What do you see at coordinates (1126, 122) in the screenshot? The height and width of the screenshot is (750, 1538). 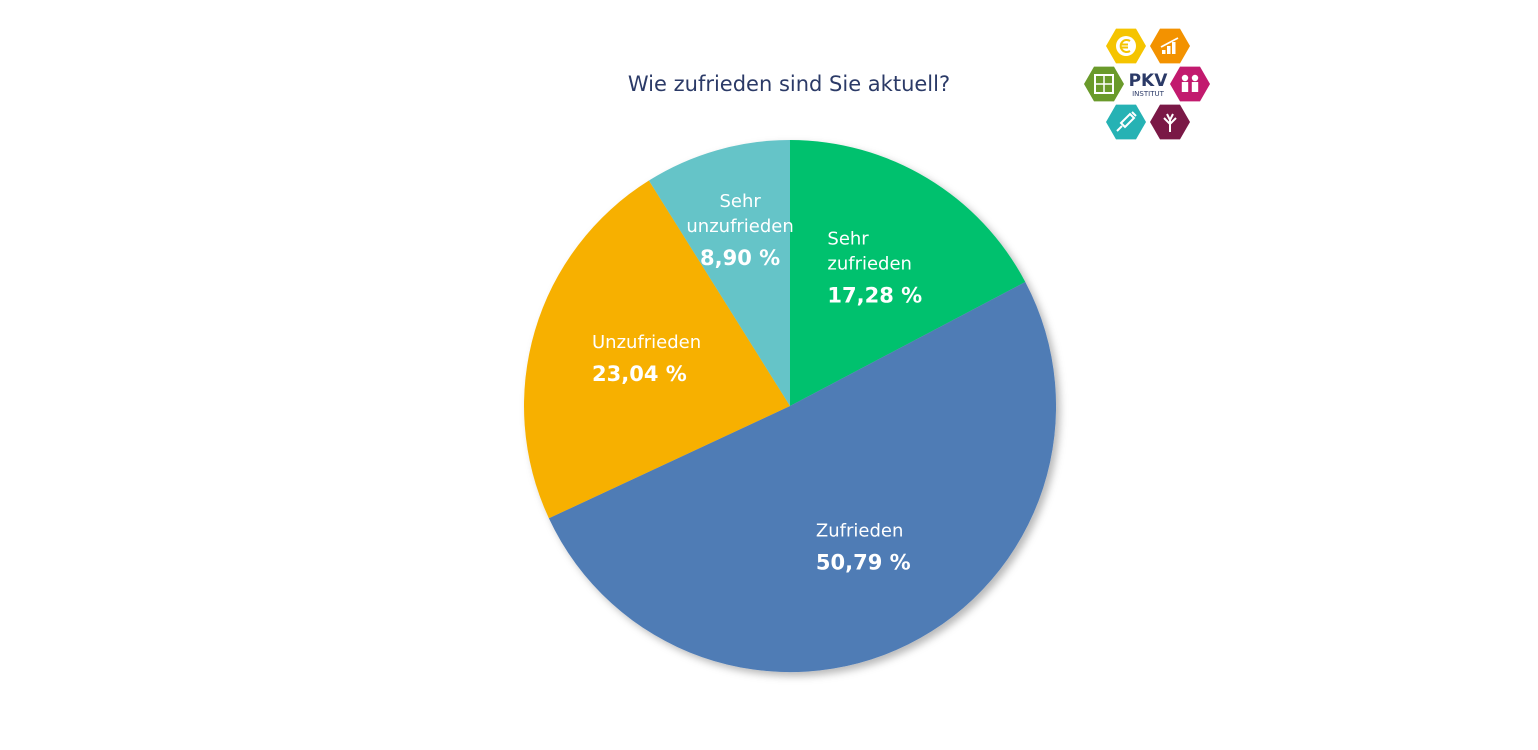 I see `syringe-icon` at bounding box center [1126, 122].